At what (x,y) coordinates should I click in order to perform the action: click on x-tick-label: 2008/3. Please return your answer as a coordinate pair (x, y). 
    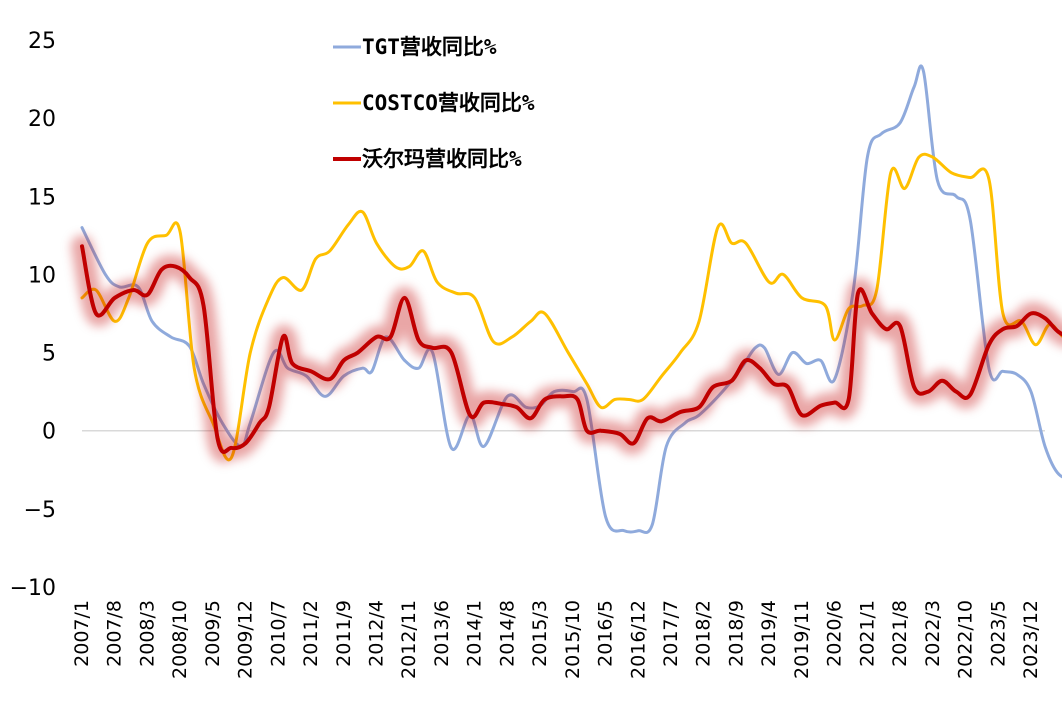
    Looking at the image, I should click on (147, 633).